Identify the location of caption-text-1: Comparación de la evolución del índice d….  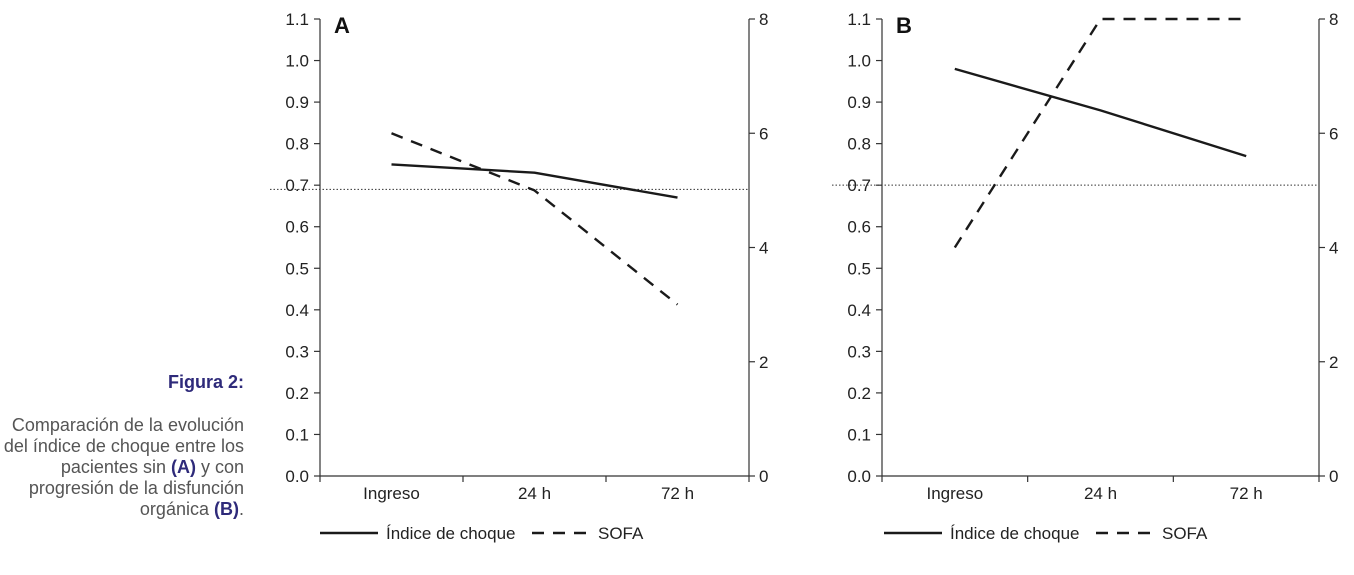
(123, 446).